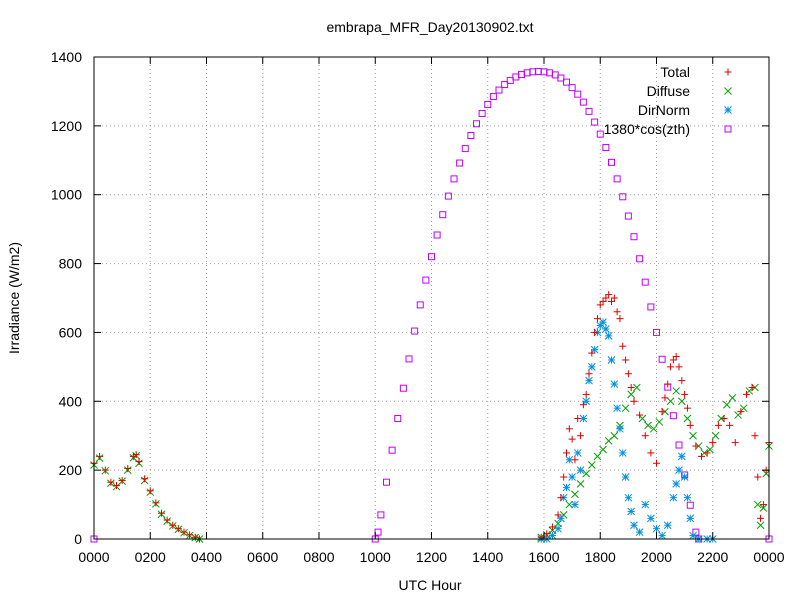  I want to click on x-tick-label: 0000, so click(768, 557).